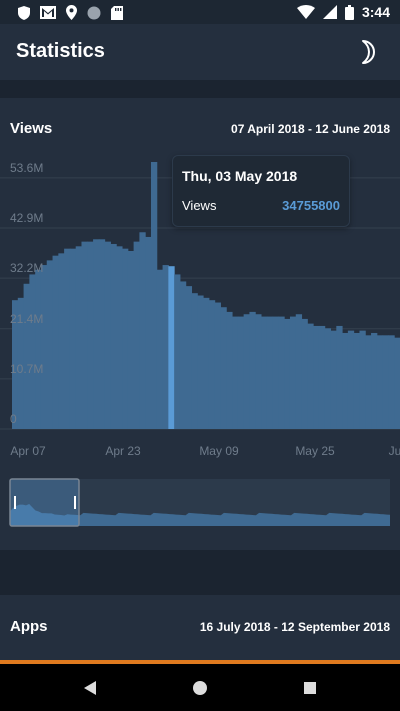 The image size is (400, 711). Describe the element at coordinates (90, 688) in the screenshot. I see `back-icon` at that location.